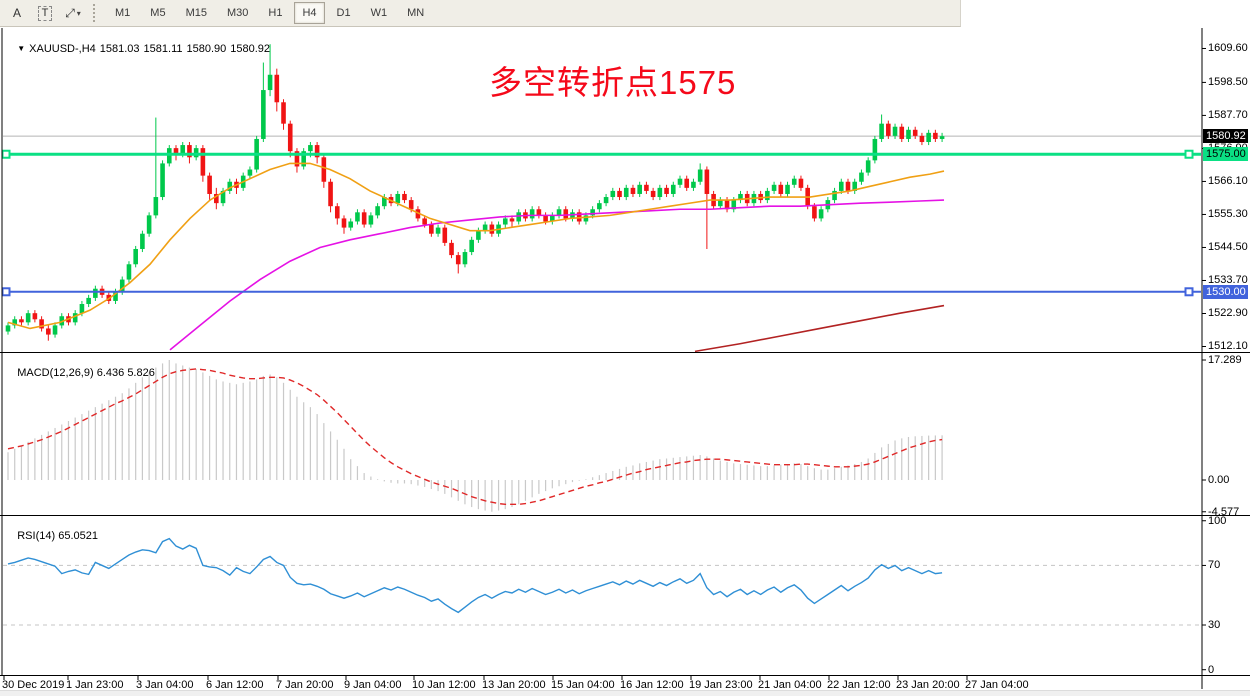  I want to click on toolbar: A T ⤢ ▾ M1 M5 M15 M30 H1 H4 D1 W1 MN, so click(480, 13).